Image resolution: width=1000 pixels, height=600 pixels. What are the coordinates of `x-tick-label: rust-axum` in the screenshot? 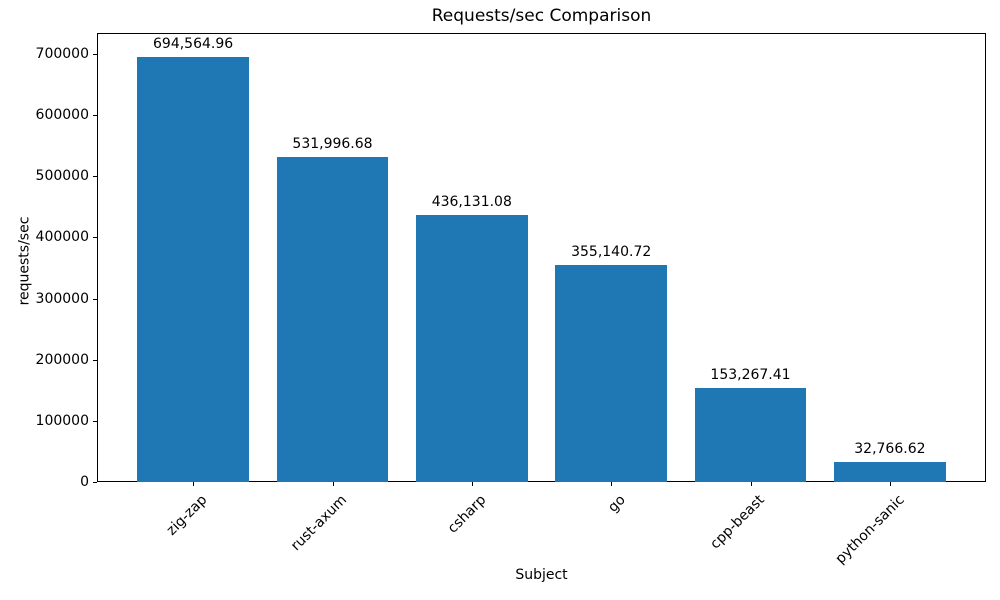 It's located at (318, 523).